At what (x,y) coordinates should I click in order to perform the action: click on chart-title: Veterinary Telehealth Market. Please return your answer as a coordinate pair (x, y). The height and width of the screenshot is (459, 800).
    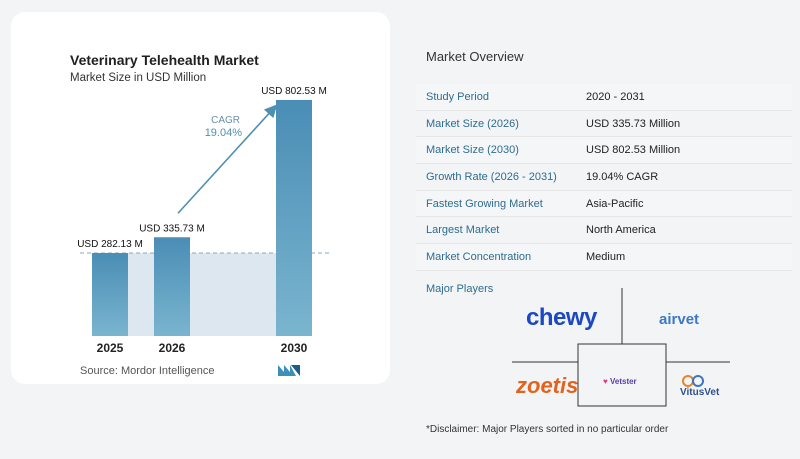
    Looking at the image, I should click on (164, 60).